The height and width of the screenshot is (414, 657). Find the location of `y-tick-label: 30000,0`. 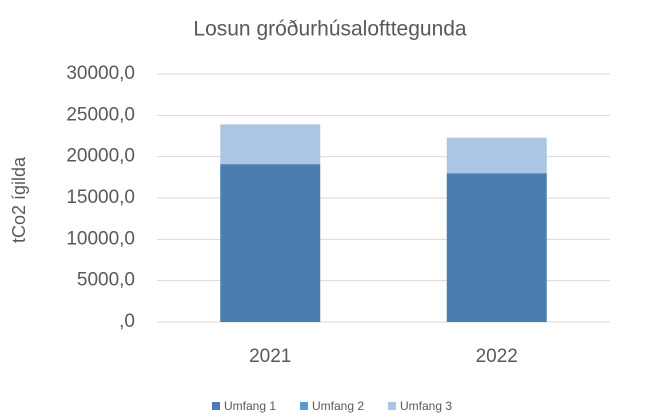

y-tick-label: 30000,0 is located at coordinates (100, 73).